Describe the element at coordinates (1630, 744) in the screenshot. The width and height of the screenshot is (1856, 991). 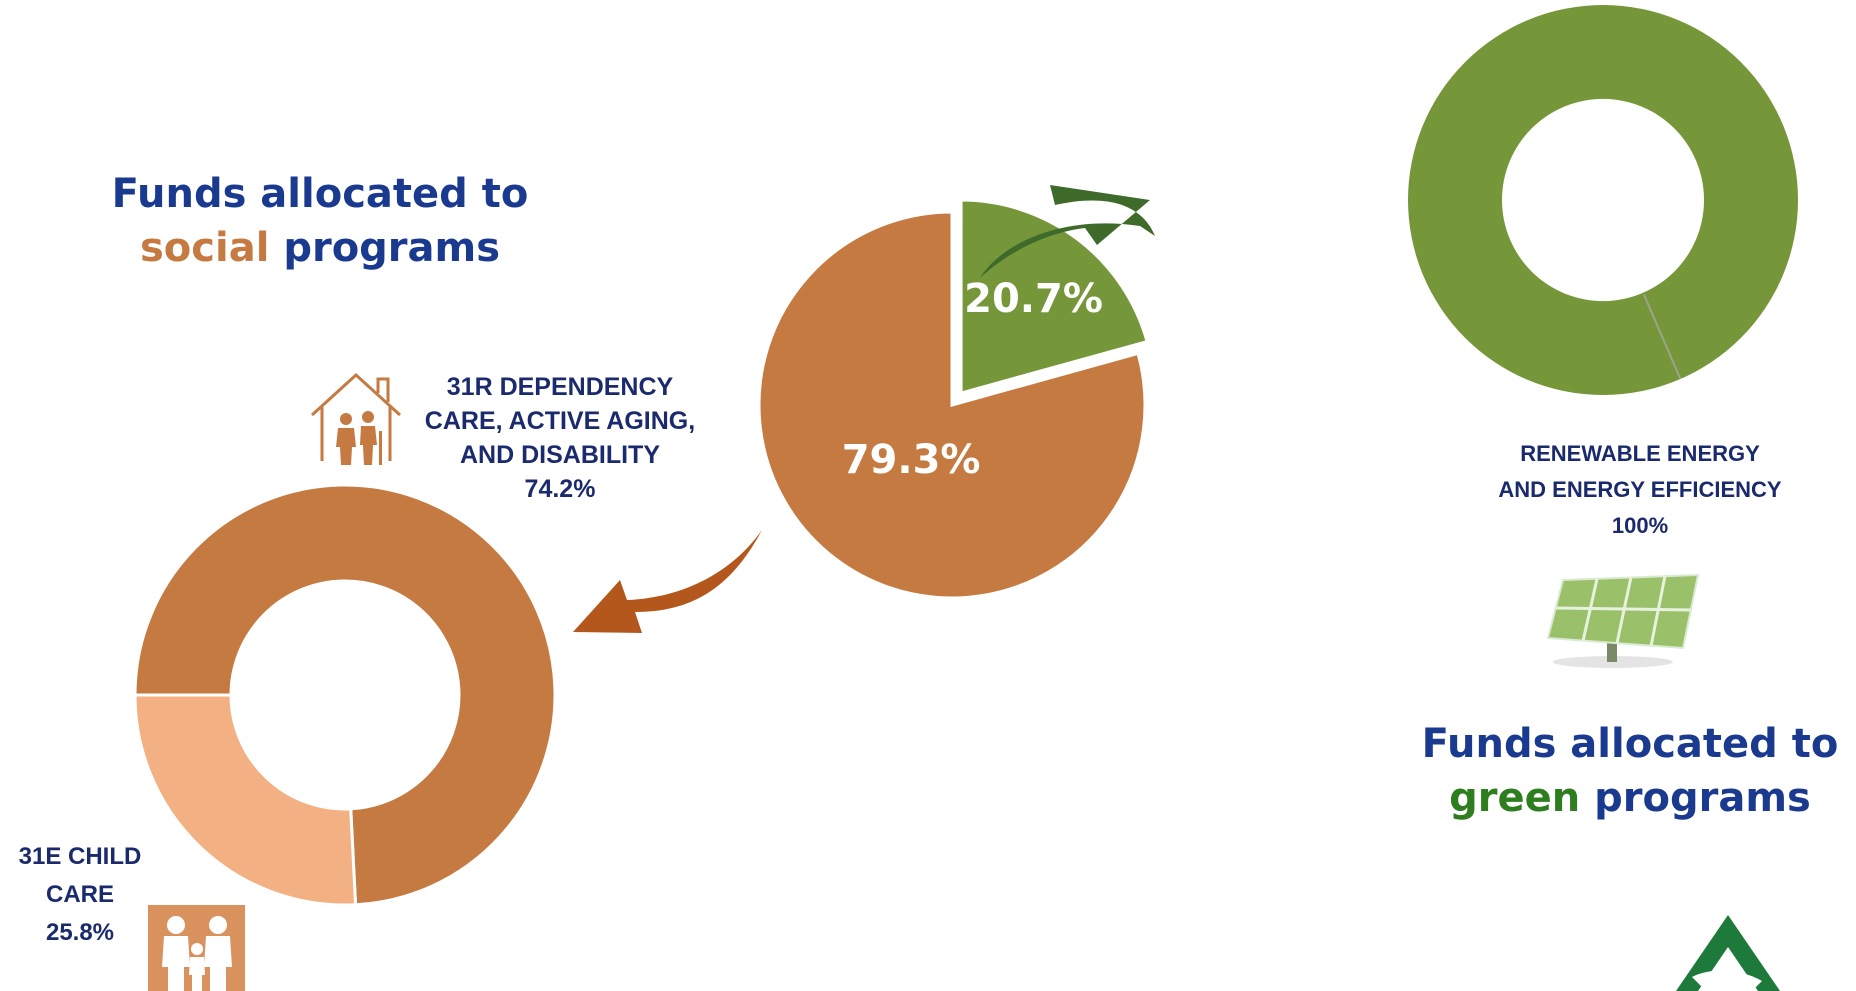
I see `green-title-line1: Funds allocated to` at that location.